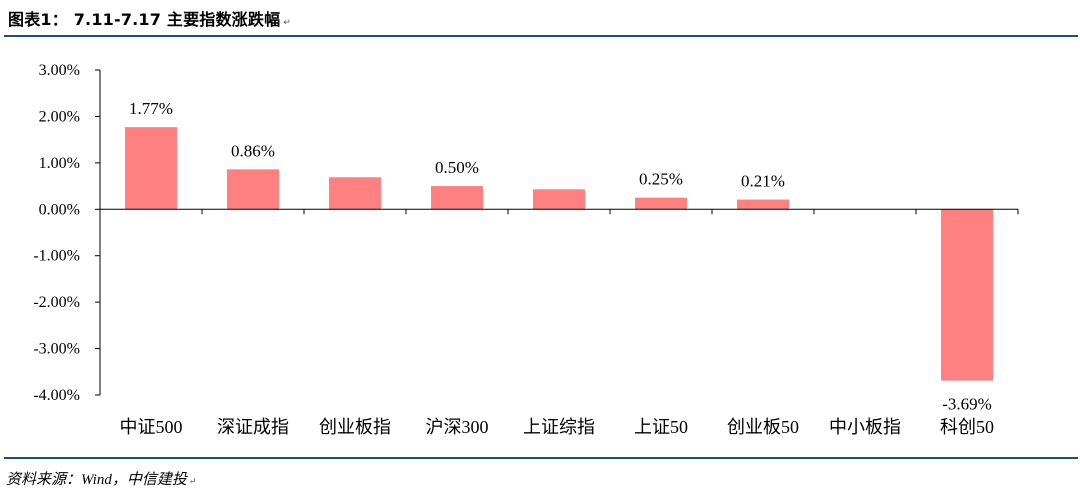 This screenshot has width=1080, height=490. I want to click on category-label: 中小板指, so click(865, 427).